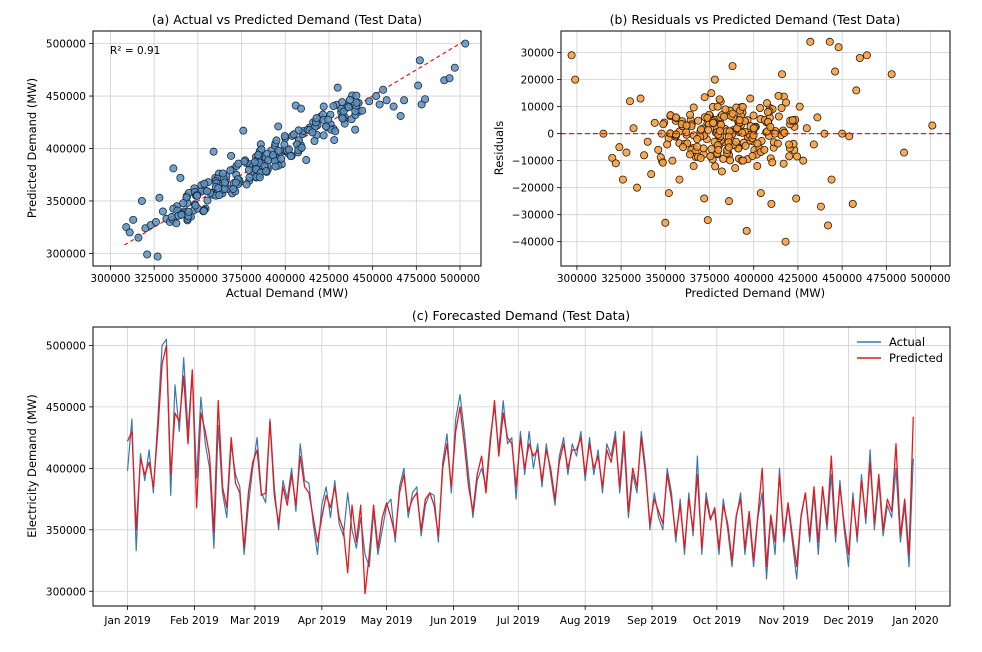  What do you see at coordinates (32, 148) in the screenshot?
I see `panel-a-ylabel: Predicted Demand (MW)` at bounding box center [32, 148].